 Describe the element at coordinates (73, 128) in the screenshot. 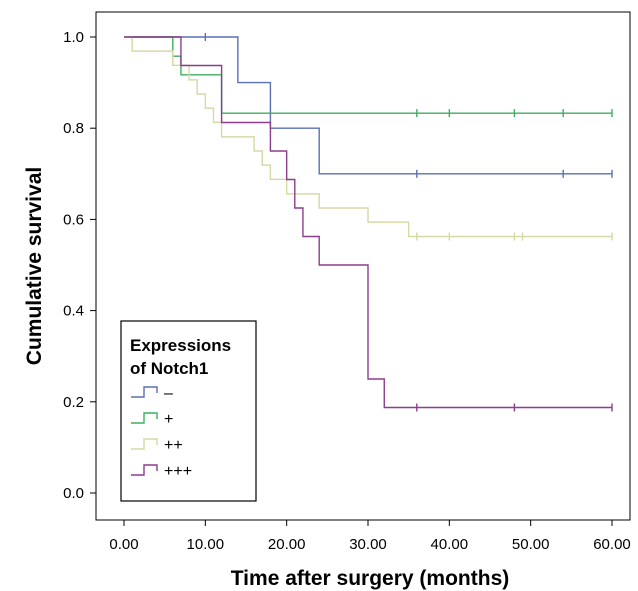

I see `y-tick-label: 0.8` at that location.